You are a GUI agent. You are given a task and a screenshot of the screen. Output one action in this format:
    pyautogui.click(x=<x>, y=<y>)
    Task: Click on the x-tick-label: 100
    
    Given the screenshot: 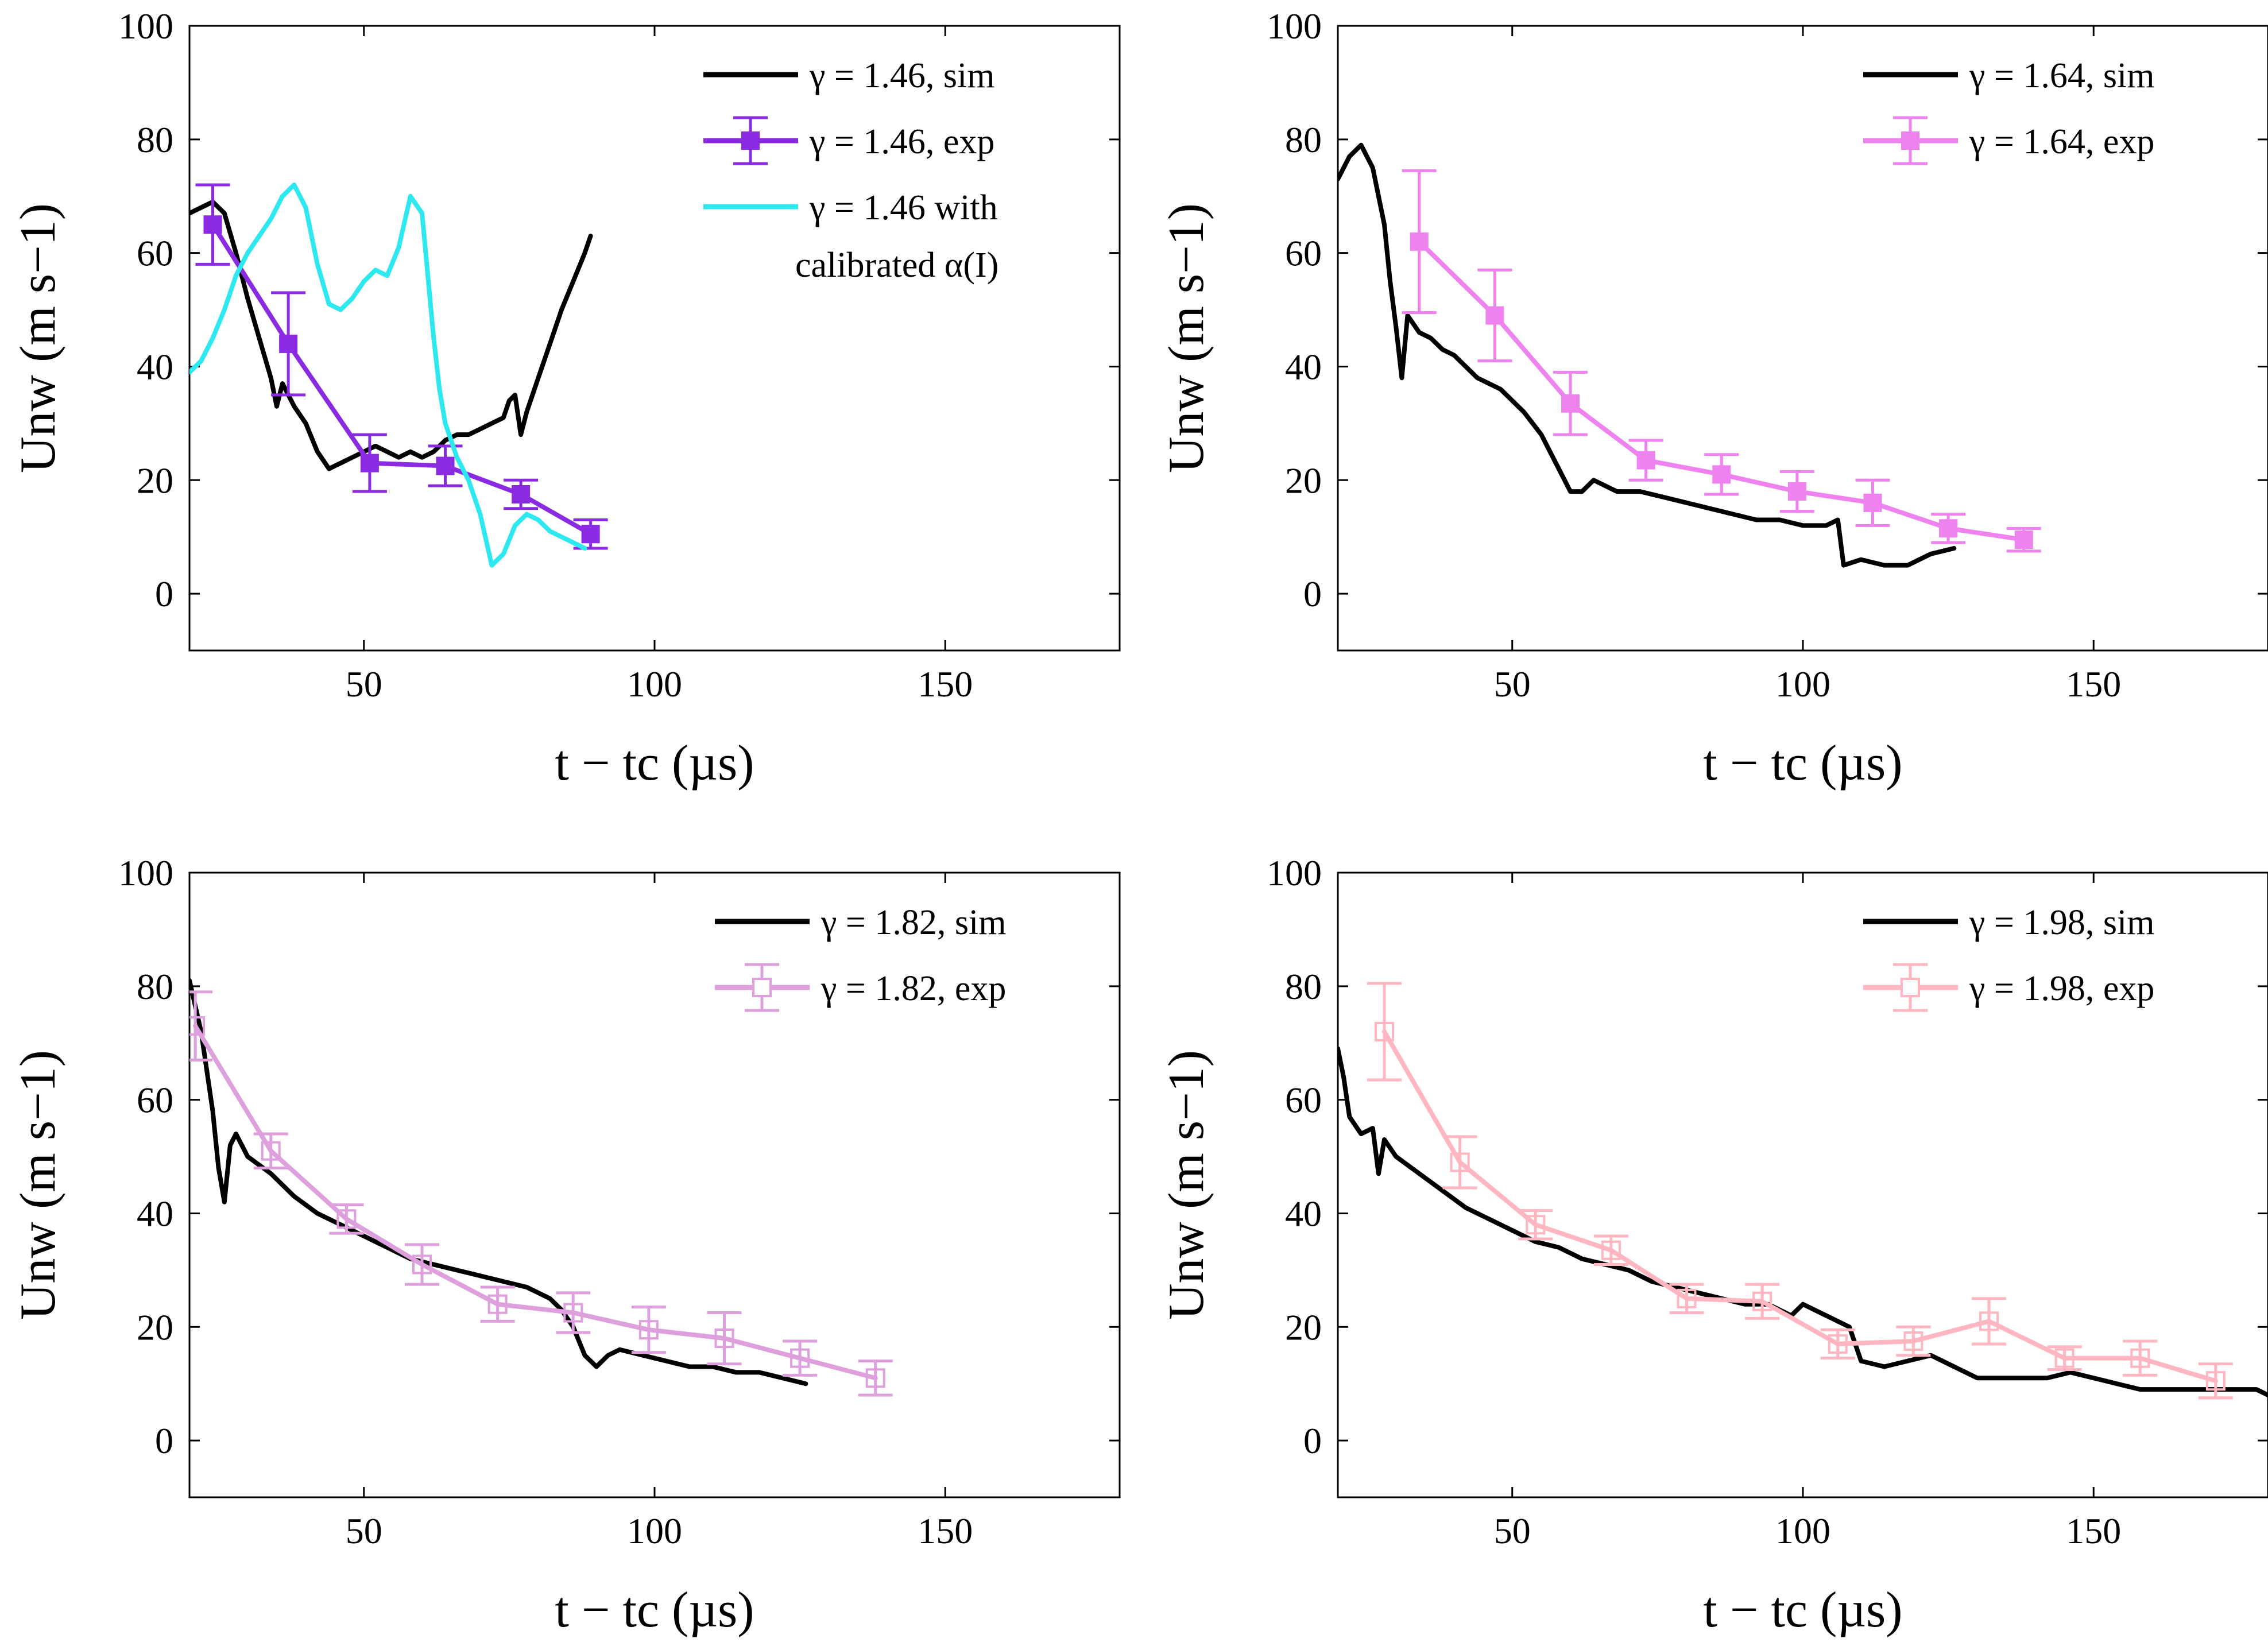 What is the action you would take?
    pyautogui.click(x=654, y=1530)
    